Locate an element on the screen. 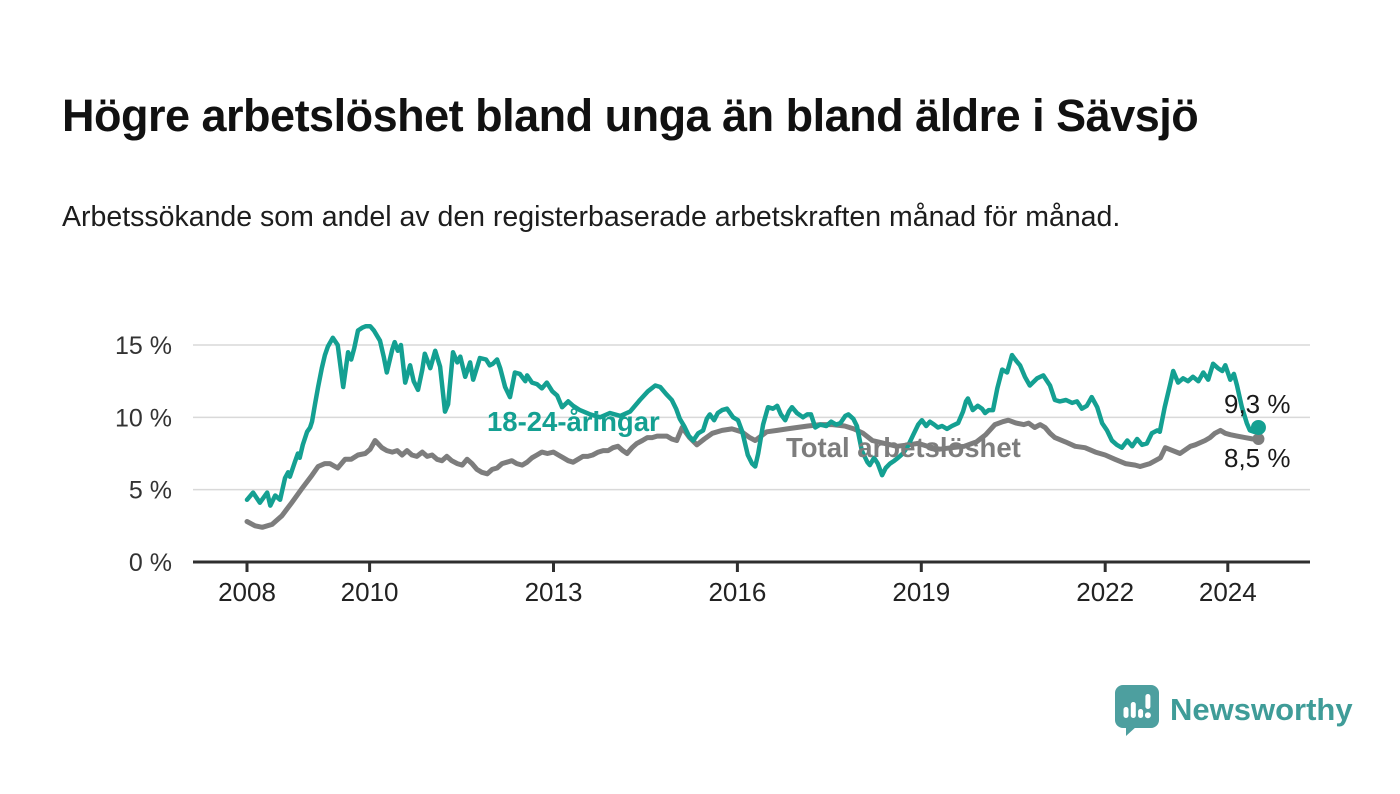 The image size is (1400, 794). newsworthy-logo-icon is located at coordinates (1137, 710).